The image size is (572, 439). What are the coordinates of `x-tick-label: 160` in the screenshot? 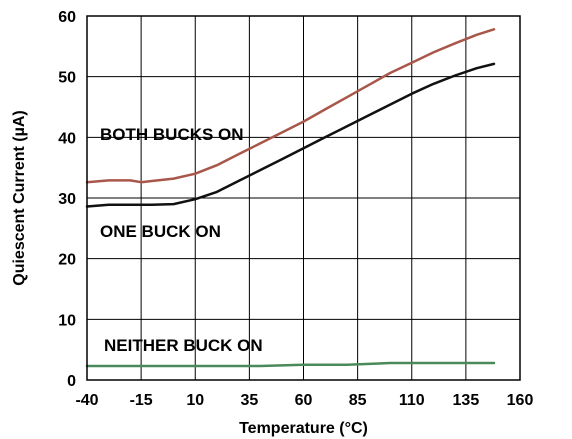 It's located at (520, 400).